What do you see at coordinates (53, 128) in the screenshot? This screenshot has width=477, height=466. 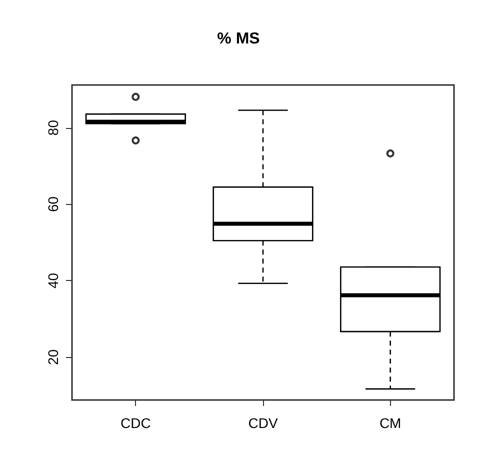 I see `y-tick-label: 80` at bounding box center [53, 128].